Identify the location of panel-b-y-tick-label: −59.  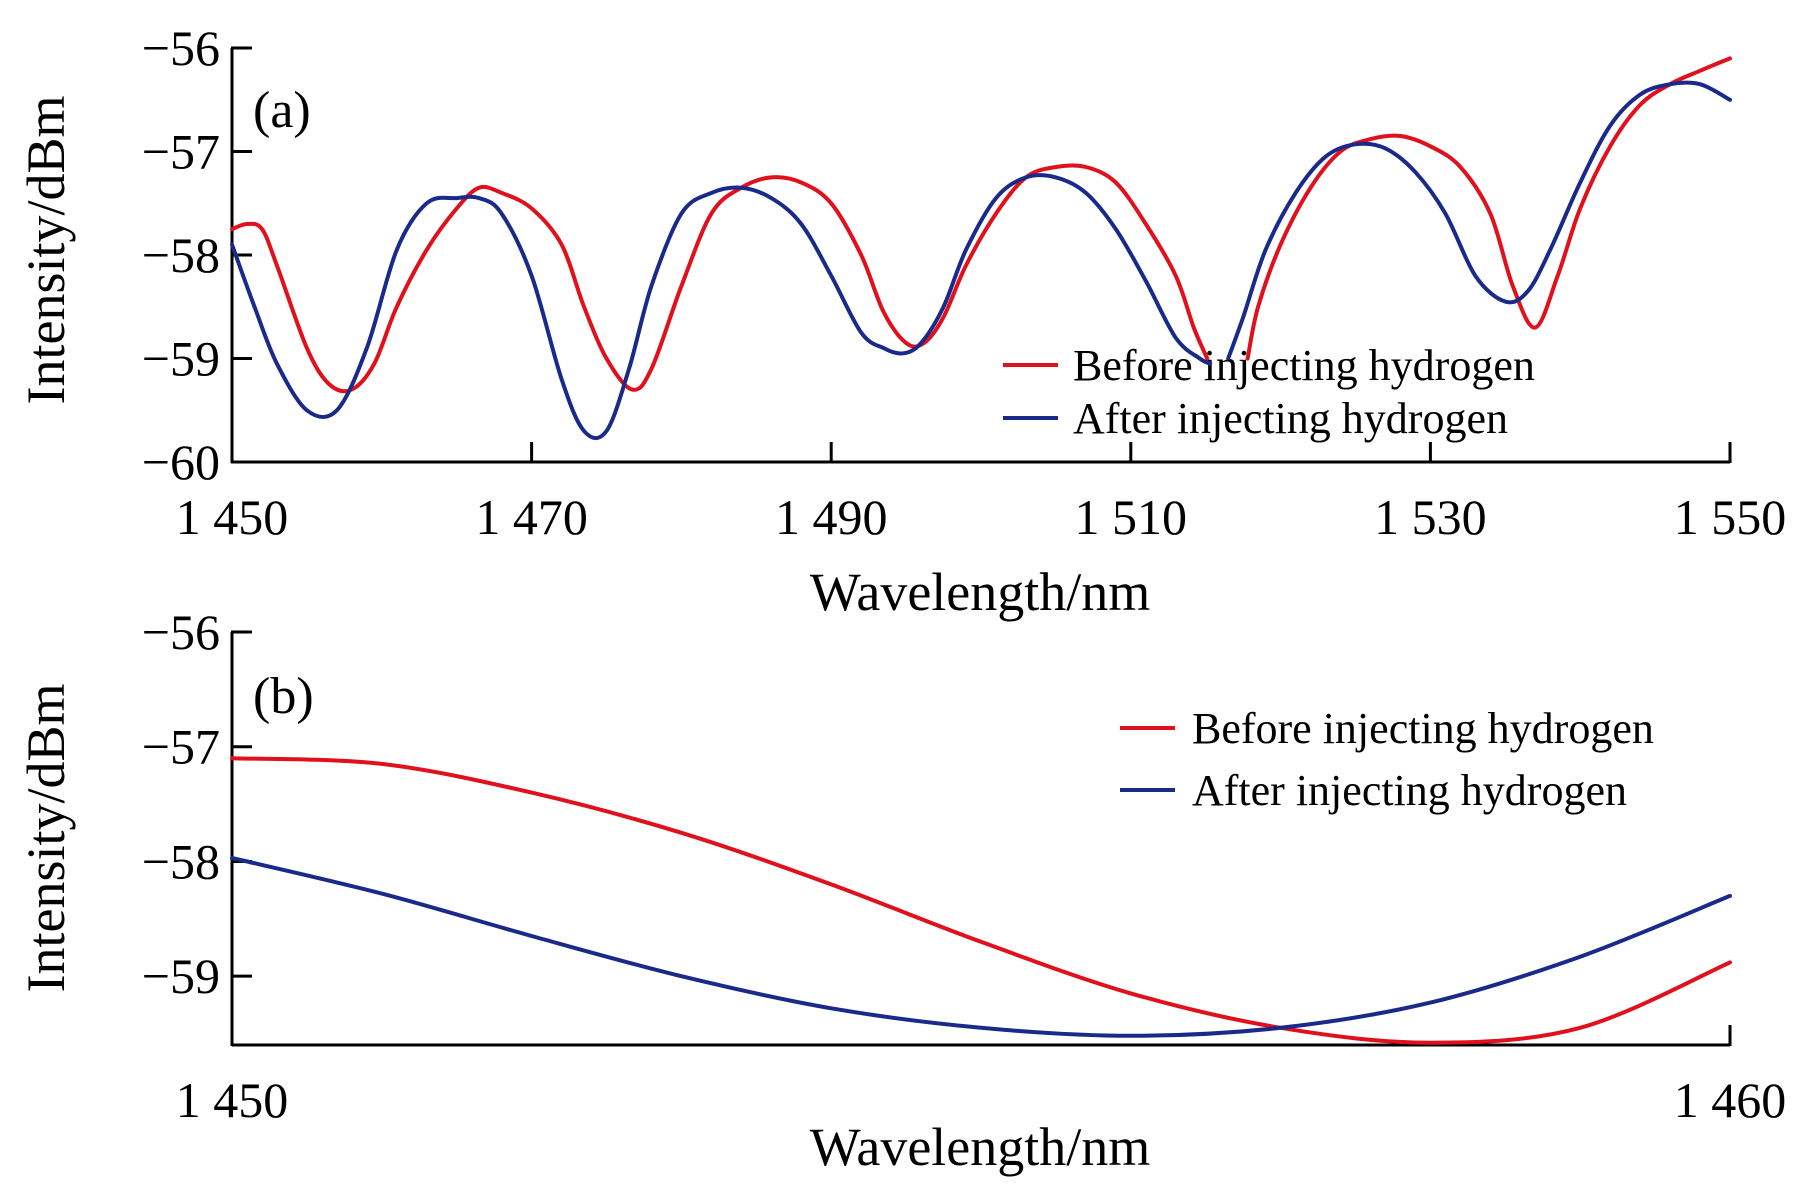
(181, 976).